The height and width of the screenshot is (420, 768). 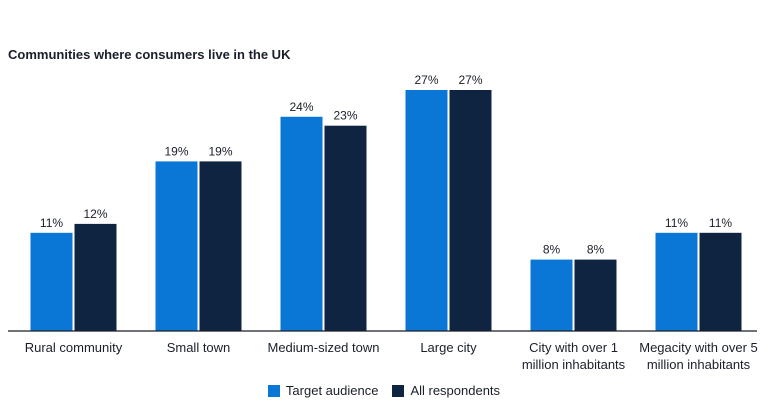 What do you see at coordinates (301, 224) in the screenshot?
I see `bar-target-audience-medium-sized-town` at bounding box center [301, 224].